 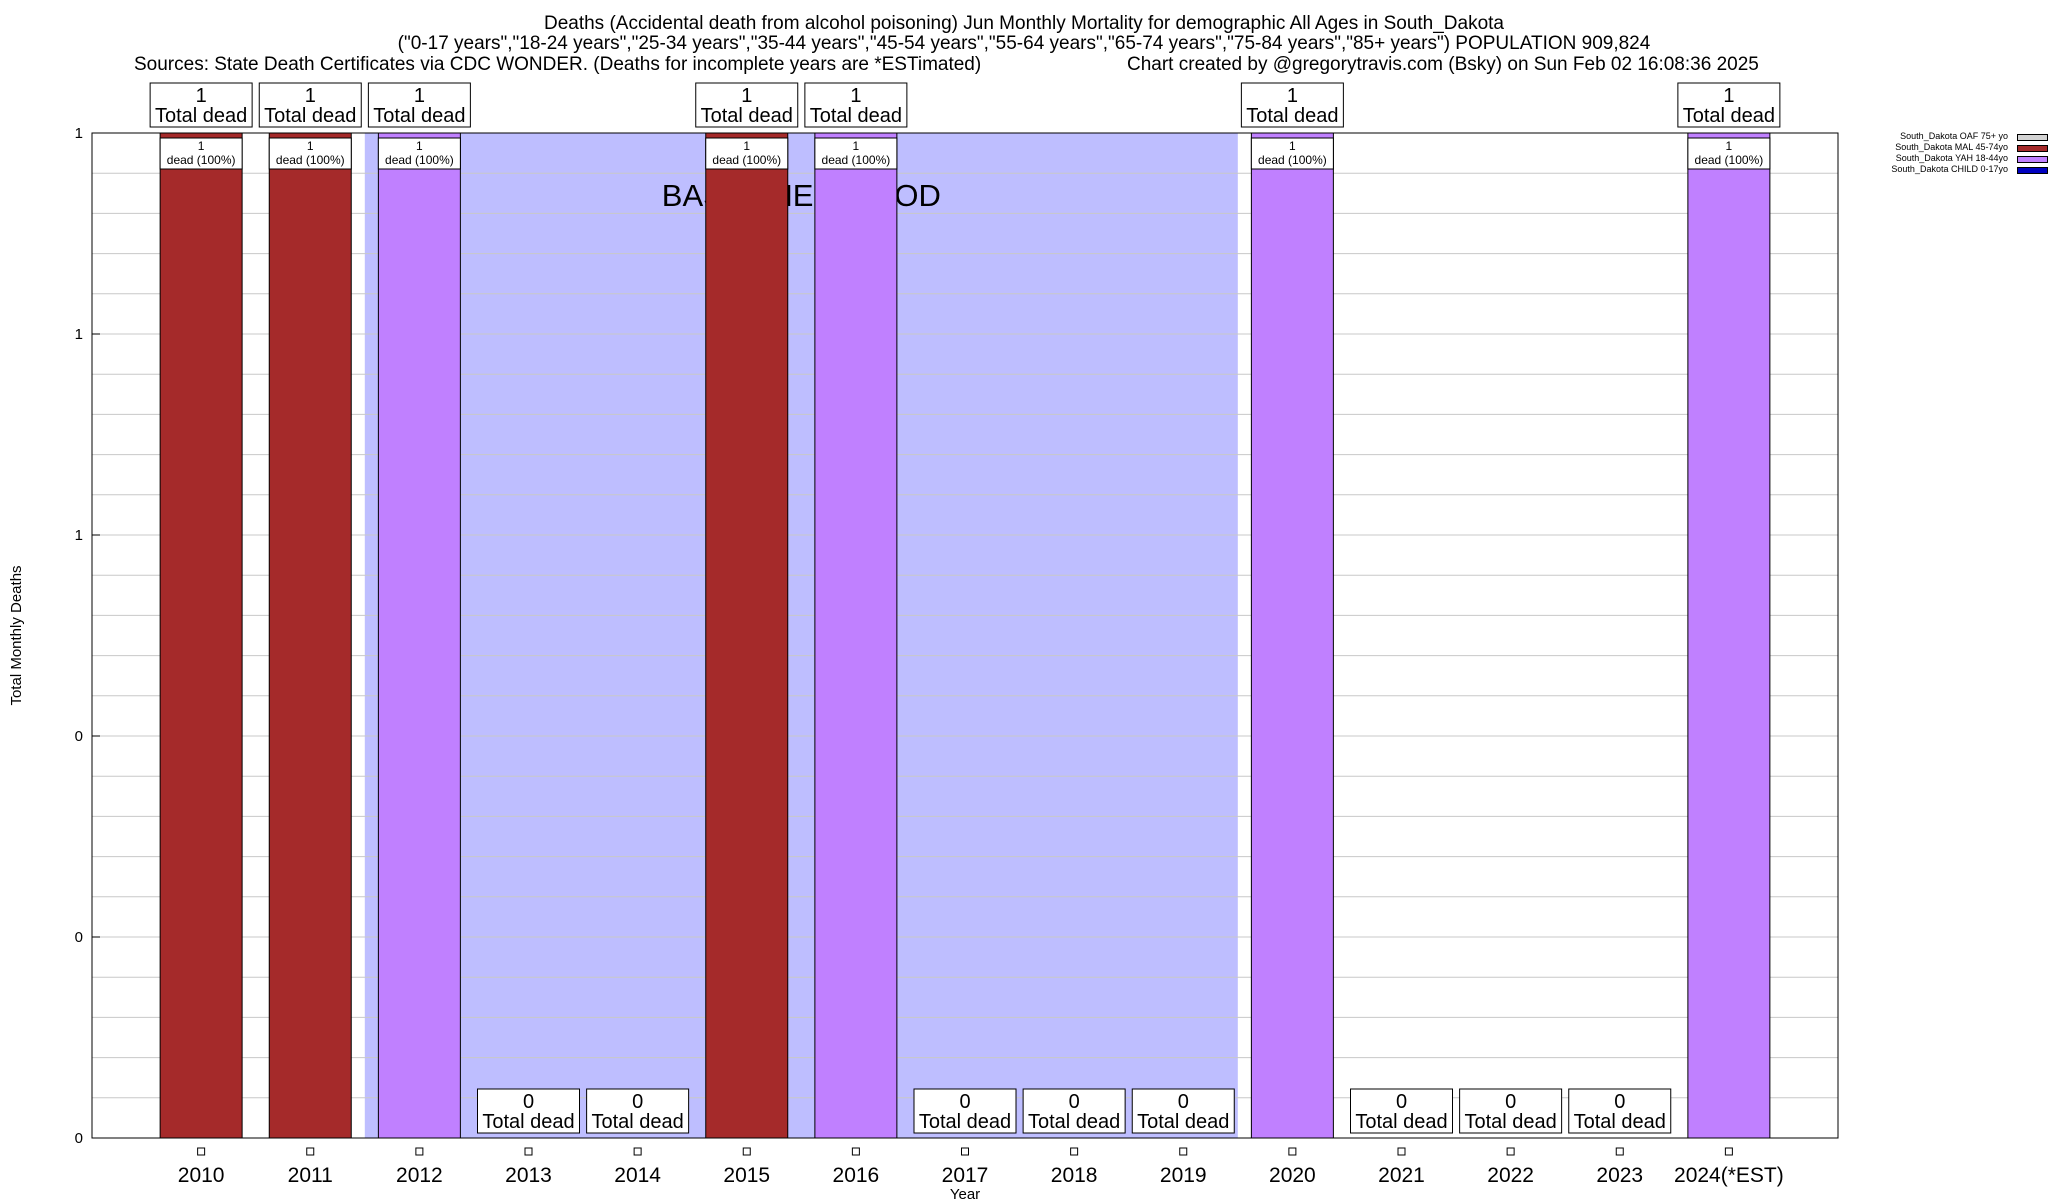 What do you see at coordinates (1183, 1175) in the screenshot?
I see `x-tick-label: 2019` at bounding box center [1183, 1175].